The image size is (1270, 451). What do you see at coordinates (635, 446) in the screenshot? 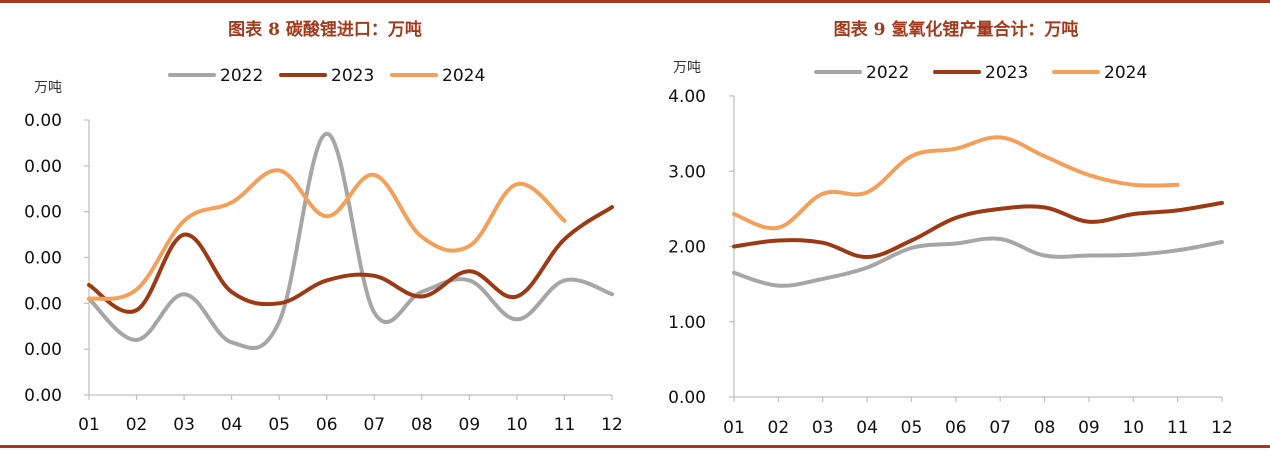
I see `bottom-rule` at bounding box center [635, 446].